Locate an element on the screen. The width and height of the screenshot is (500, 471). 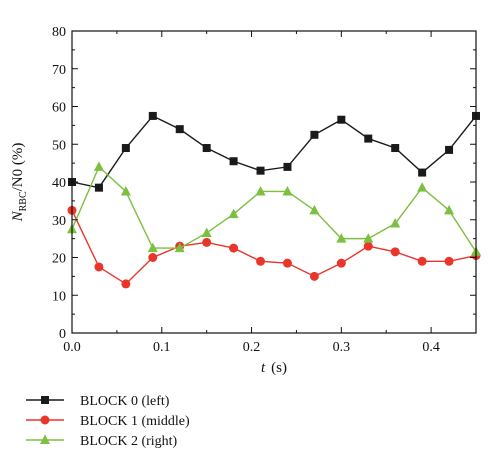
legend-item-0: BLOCK 0 (left) is located at coordinates (98, 401).